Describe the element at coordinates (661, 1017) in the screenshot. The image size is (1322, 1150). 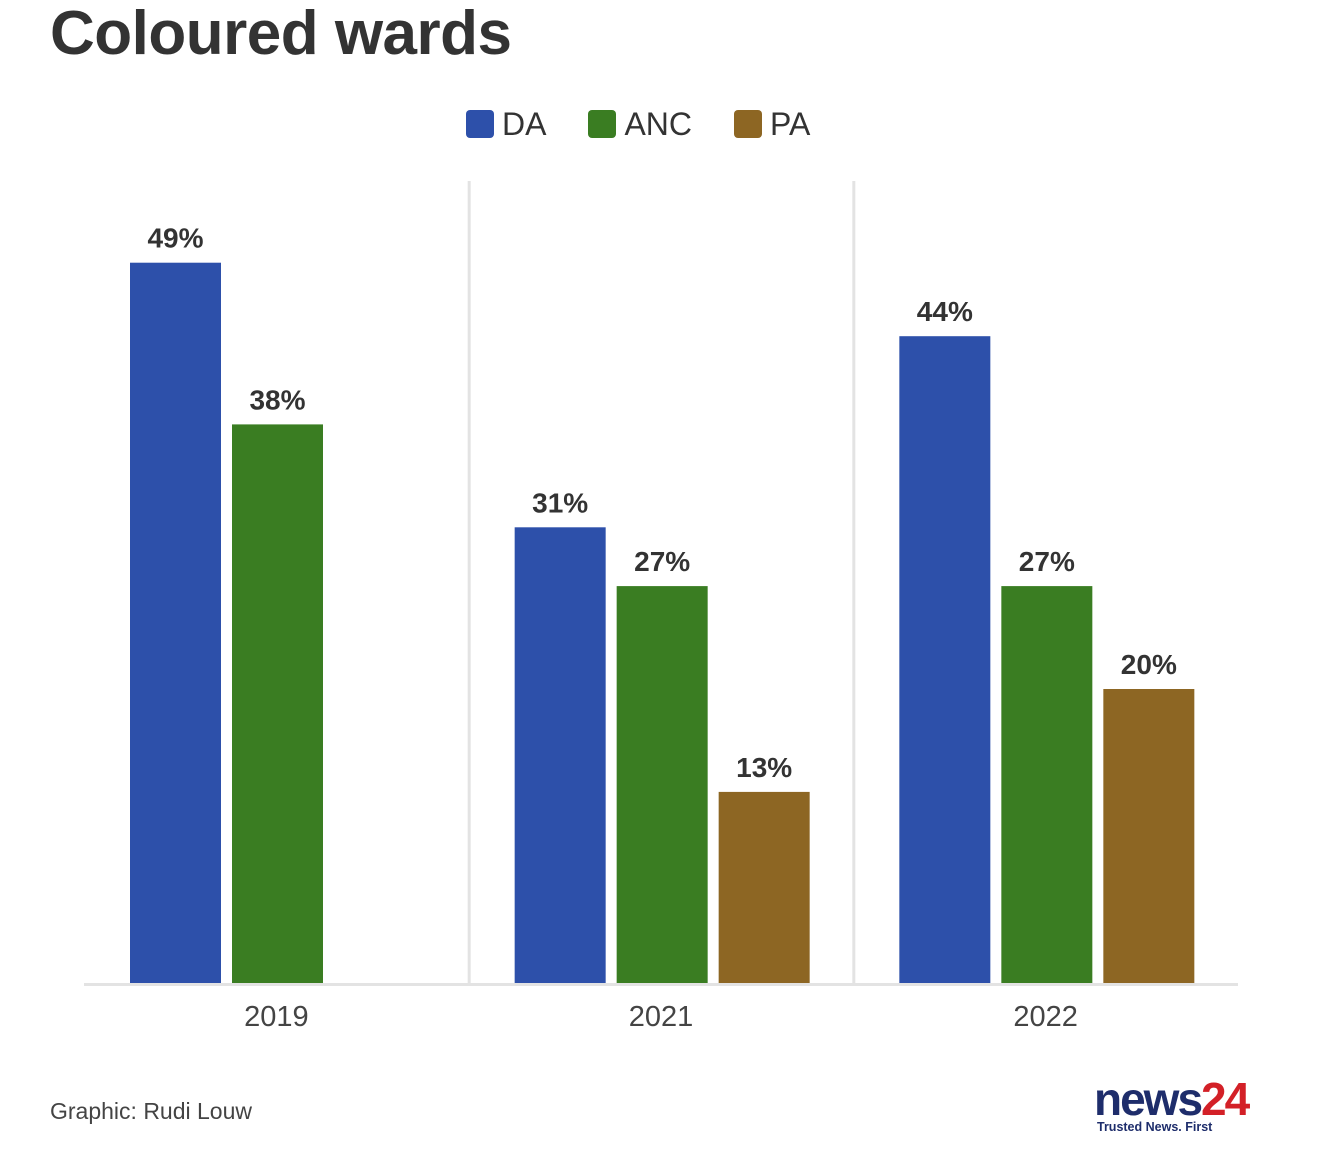
I see `x-tick-label-2021: 2021` at that location.